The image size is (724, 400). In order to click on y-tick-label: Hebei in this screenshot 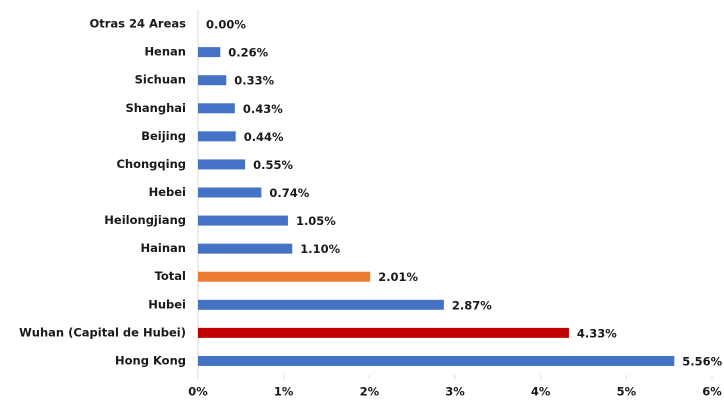, I will do `click(167, 192)`.